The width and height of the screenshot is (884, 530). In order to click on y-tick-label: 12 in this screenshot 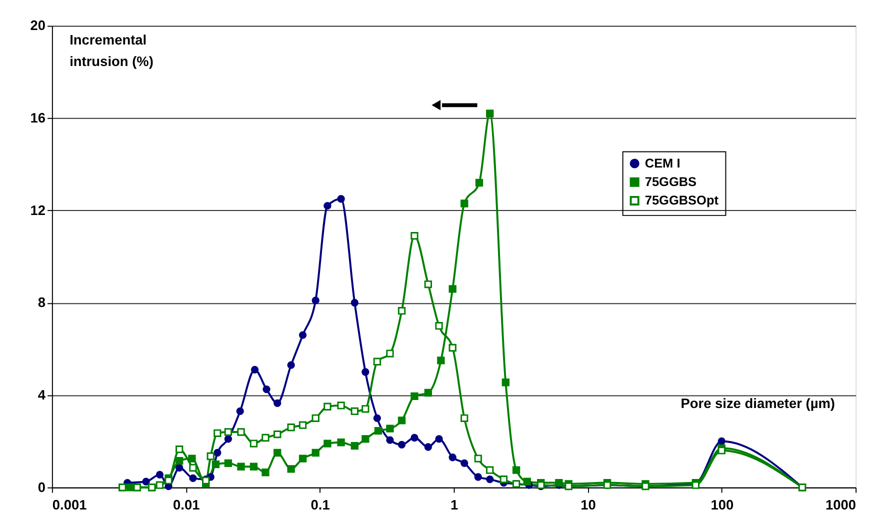, I will do `click(38, 210)`.